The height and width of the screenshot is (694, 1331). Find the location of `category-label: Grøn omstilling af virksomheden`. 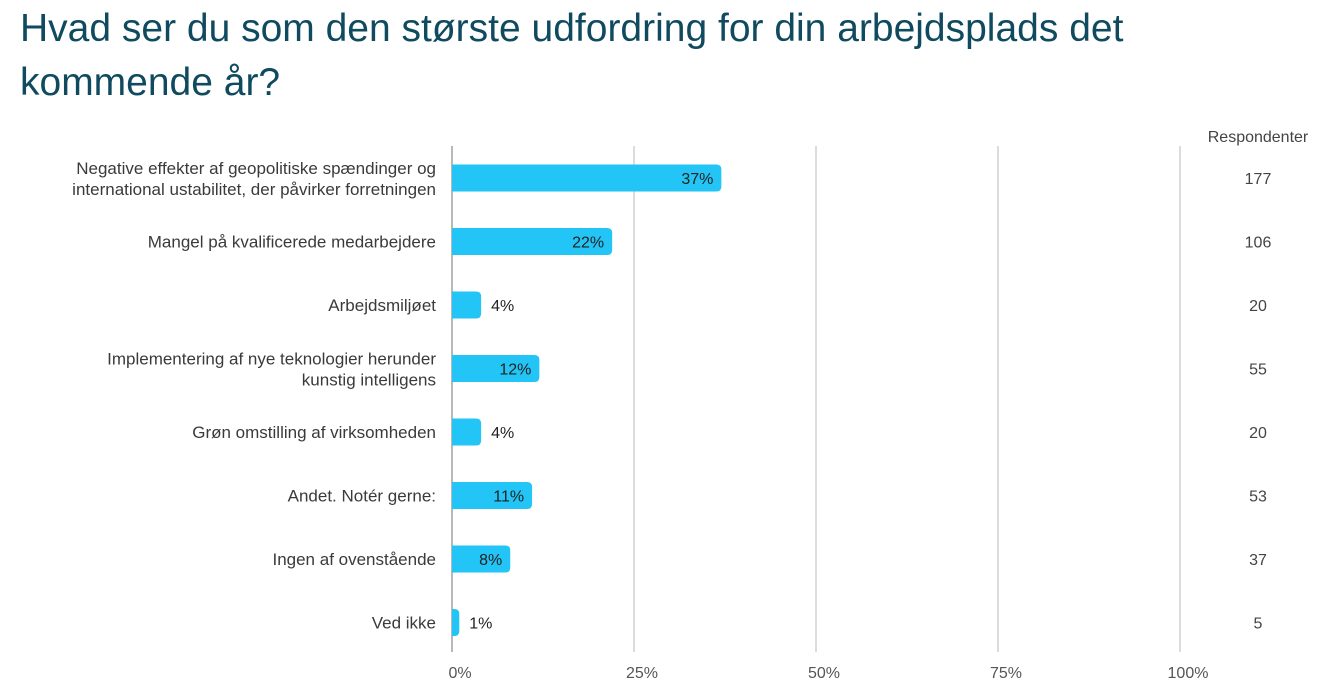

category-label: Grøn omstilling af virksomheden is located at coordinates (314, 432).